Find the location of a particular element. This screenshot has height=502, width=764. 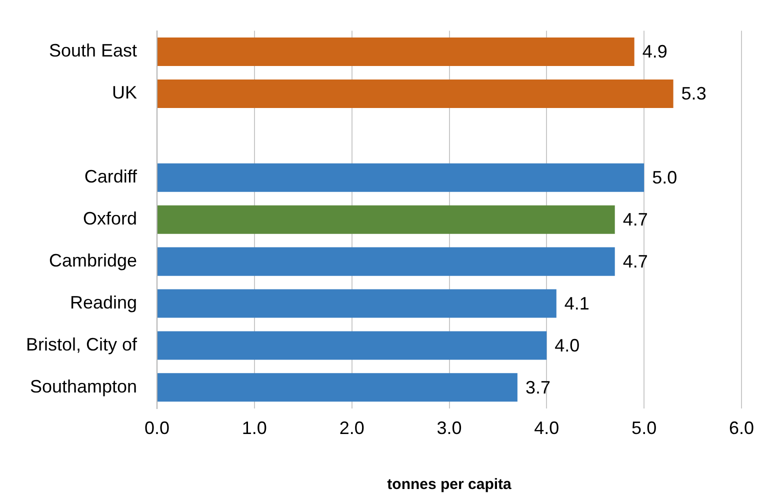

x-tick-label: 2.0 is located at coordinates (351, 428).